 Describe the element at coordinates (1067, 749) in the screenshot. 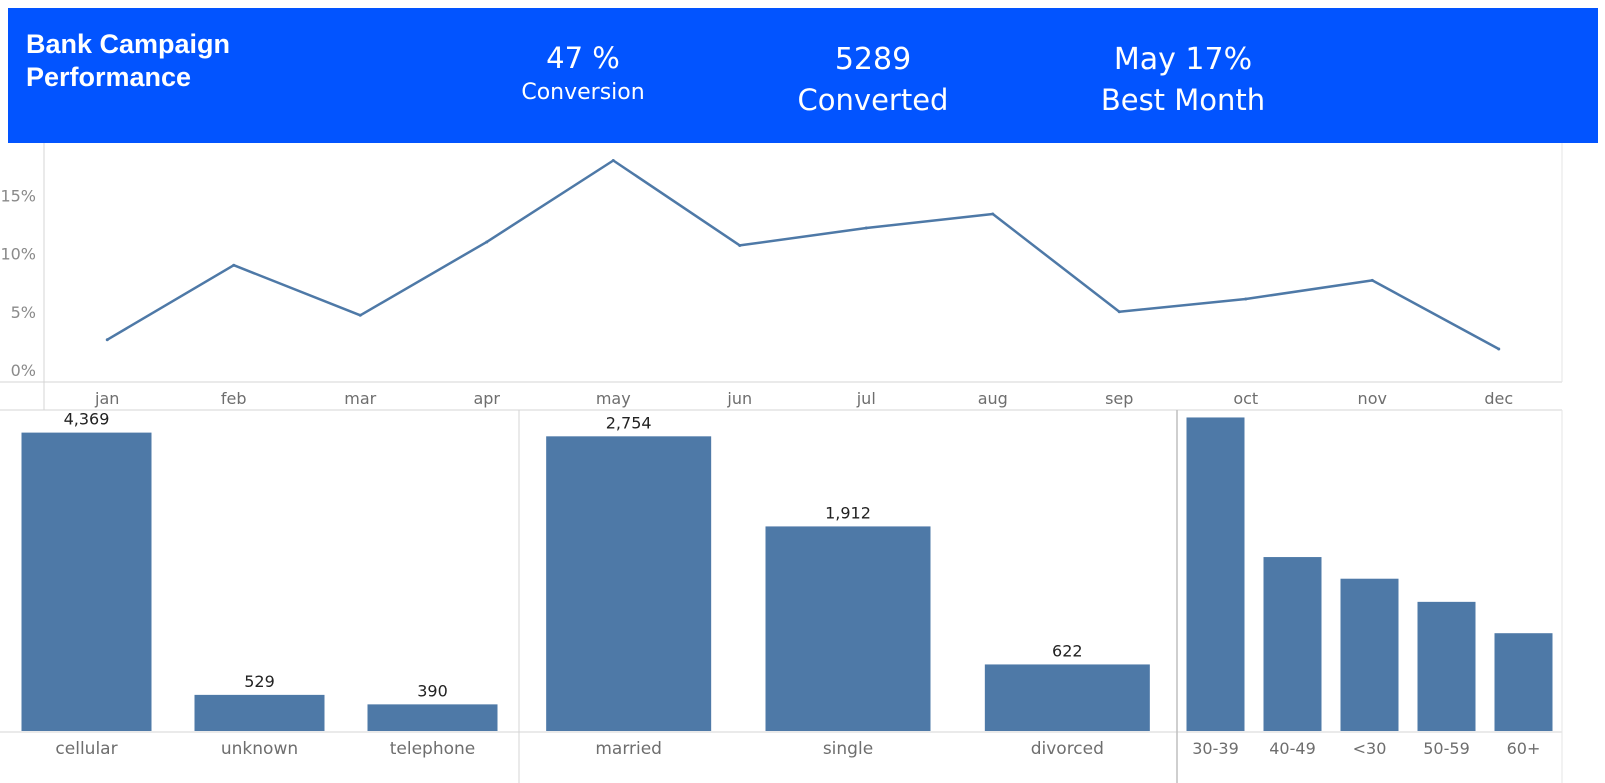

I see `bar-category-label: divorced` at that location.